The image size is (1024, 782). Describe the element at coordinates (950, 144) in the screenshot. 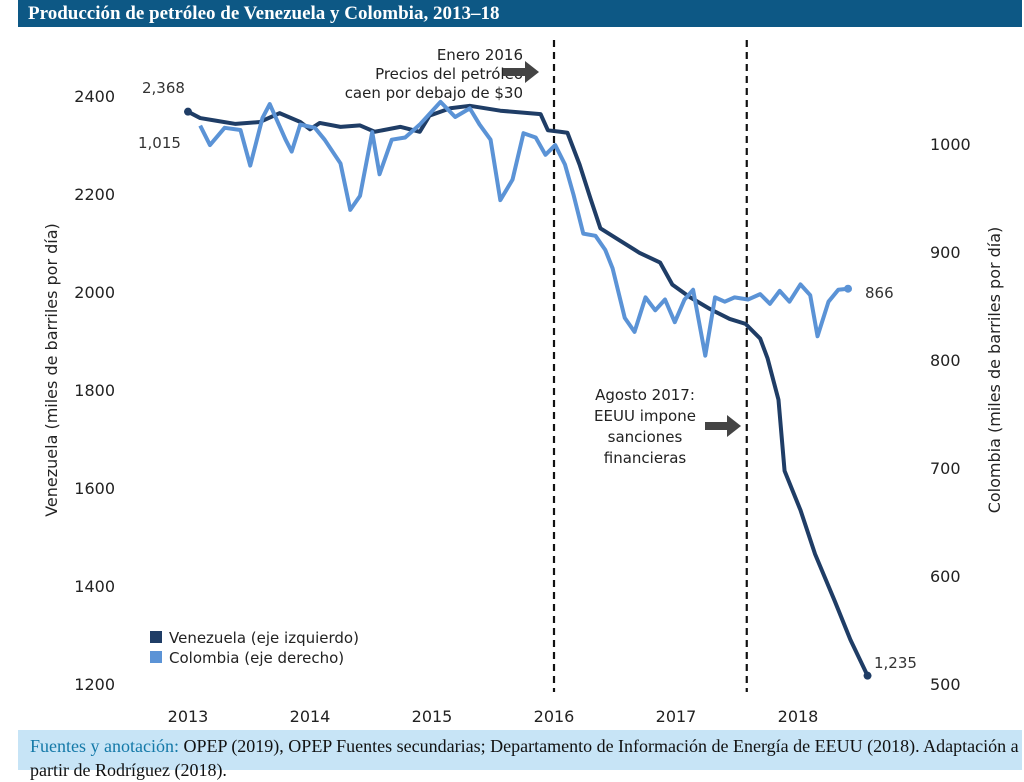

I see `y-right-tick-label: 1000` at that location.